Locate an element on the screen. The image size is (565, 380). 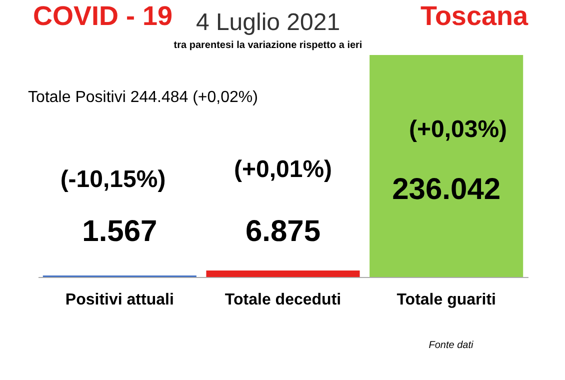
chart-title: 4 Luglio 2021 is located at coordinates (268, 22).